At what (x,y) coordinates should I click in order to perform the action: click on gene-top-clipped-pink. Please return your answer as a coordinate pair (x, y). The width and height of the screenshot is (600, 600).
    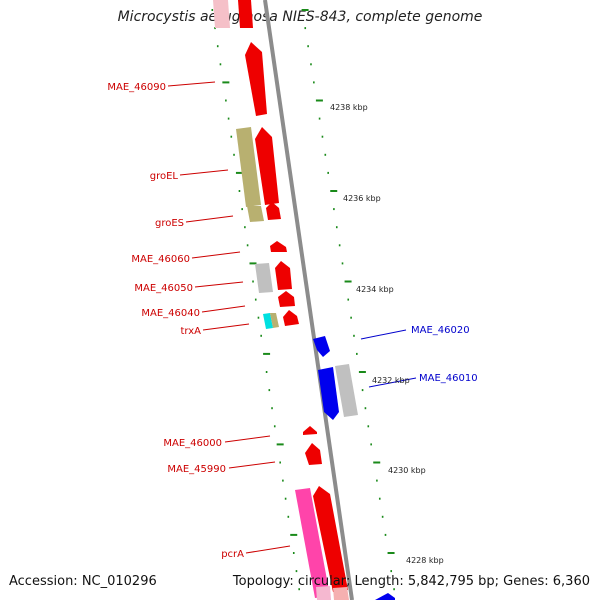
    Looking at the image, I should click on (221, 14).